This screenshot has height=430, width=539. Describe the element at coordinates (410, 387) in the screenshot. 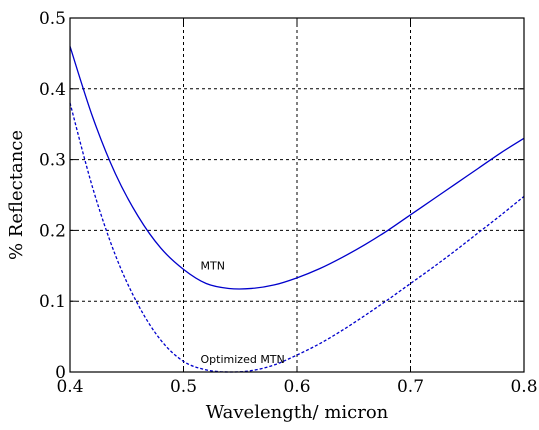

I see `x-tick-label: 0.7` at that location.